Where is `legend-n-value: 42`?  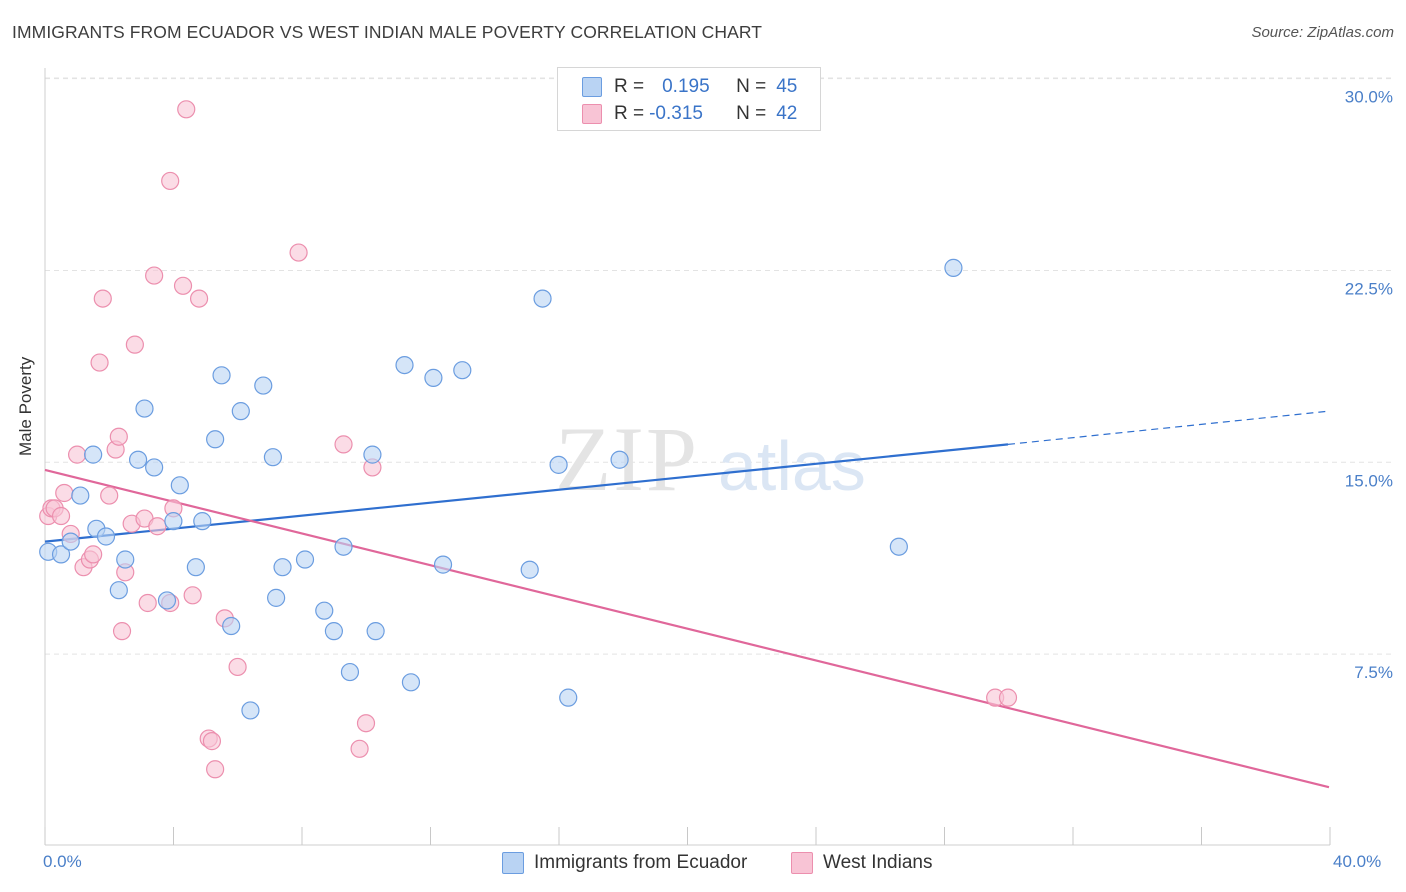 legend-n-value: 42 is located at coordinates (787, 113).